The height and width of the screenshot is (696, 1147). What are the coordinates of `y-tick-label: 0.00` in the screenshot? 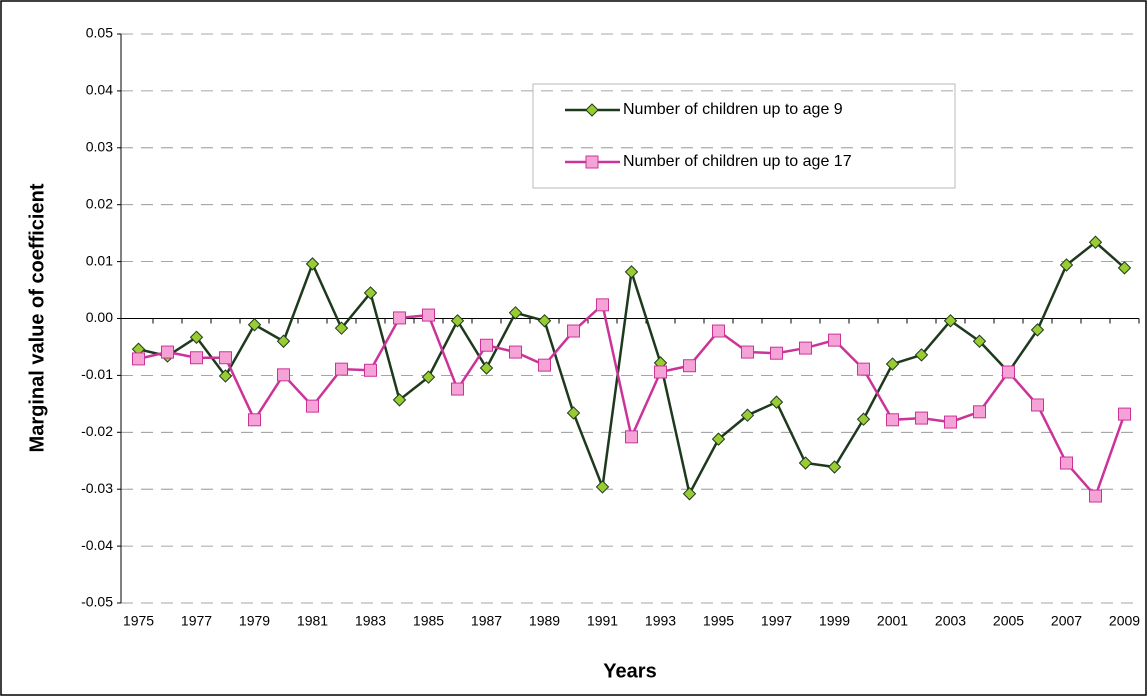 It's located at (99, 317).